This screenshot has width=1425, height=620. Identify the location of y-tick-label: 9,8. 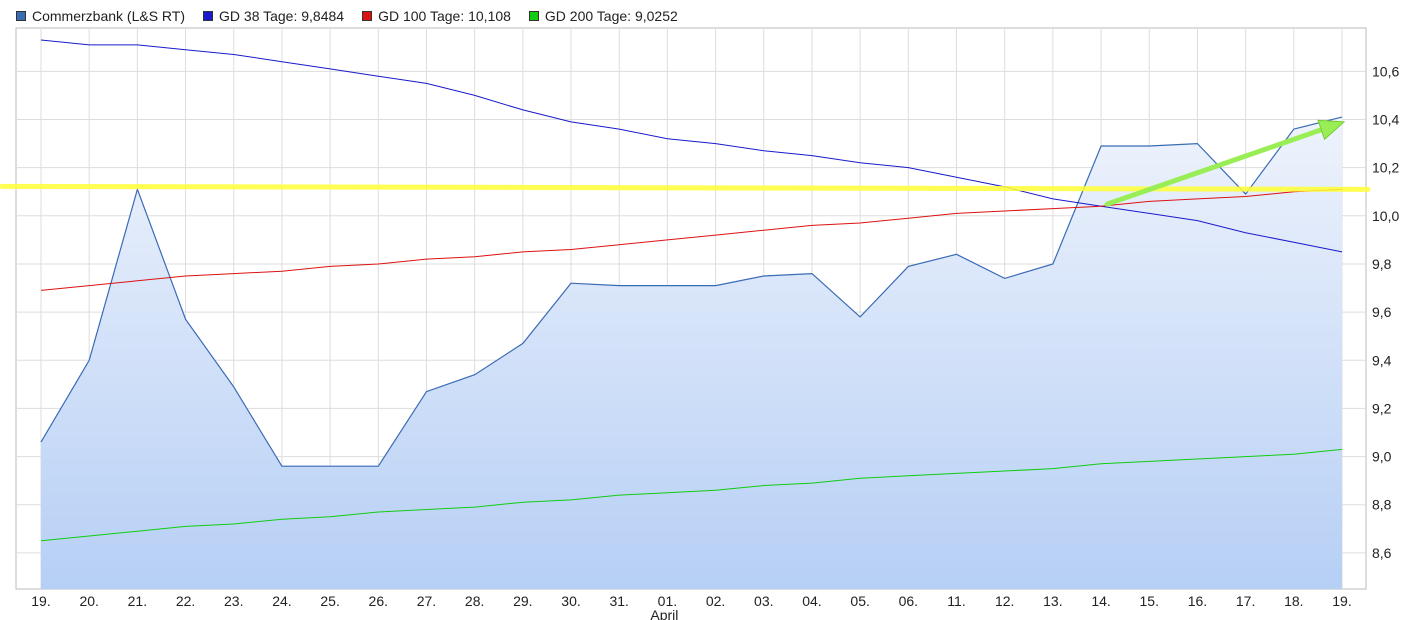
(1382, 264).